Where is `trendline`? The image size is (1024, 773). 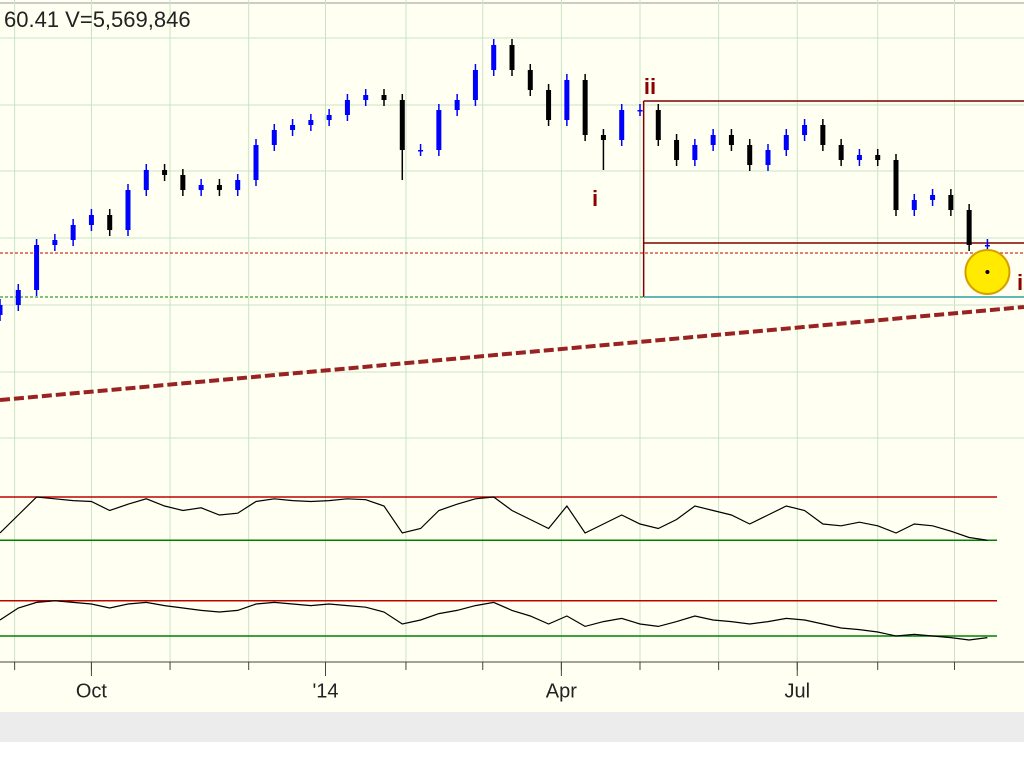
trendline is located at coordinates (512, 353).